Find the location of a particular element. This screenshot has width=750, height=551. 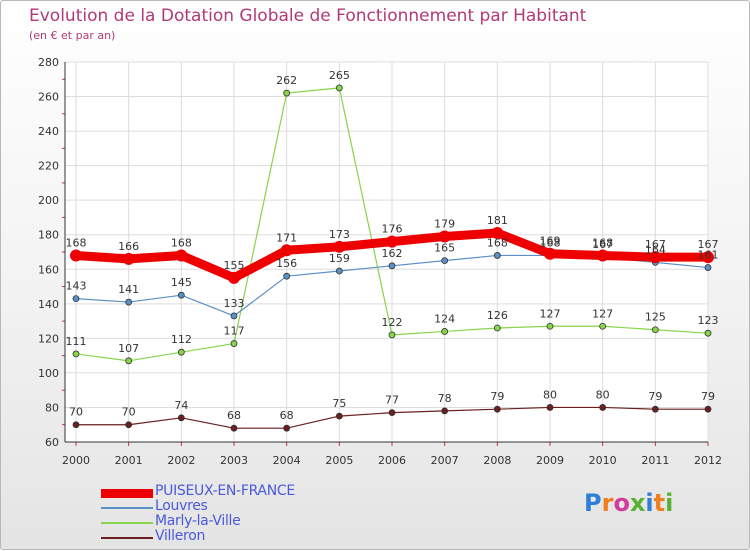

y-tick-label: 120 is located at coordinates (48, 338).